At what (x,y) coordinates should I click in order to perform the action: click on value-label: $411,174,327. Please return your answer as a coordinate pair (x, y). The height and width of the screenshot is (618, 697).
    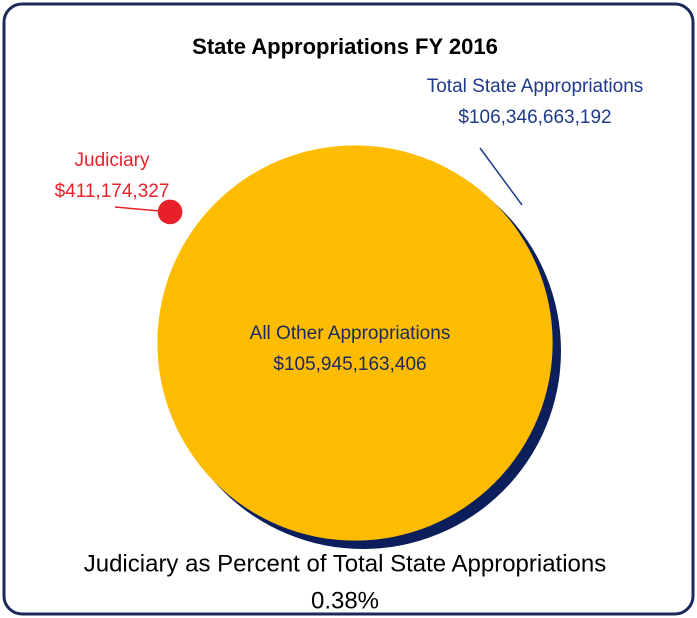
    Looking at the image, I should click on (112, 191).